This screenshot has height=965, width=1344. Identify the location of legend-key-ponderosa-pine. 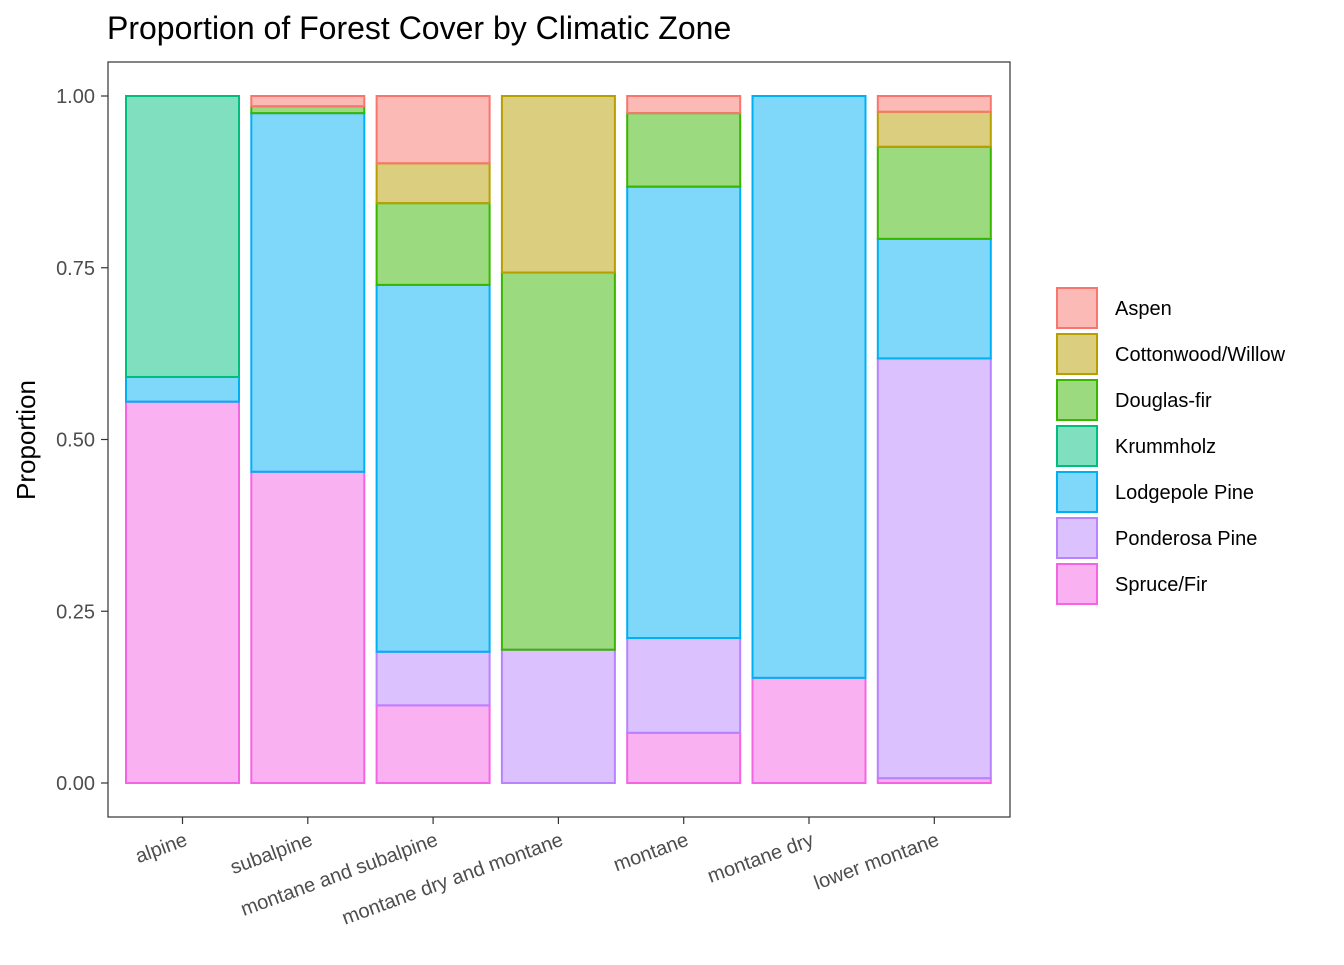
(1077, 538).